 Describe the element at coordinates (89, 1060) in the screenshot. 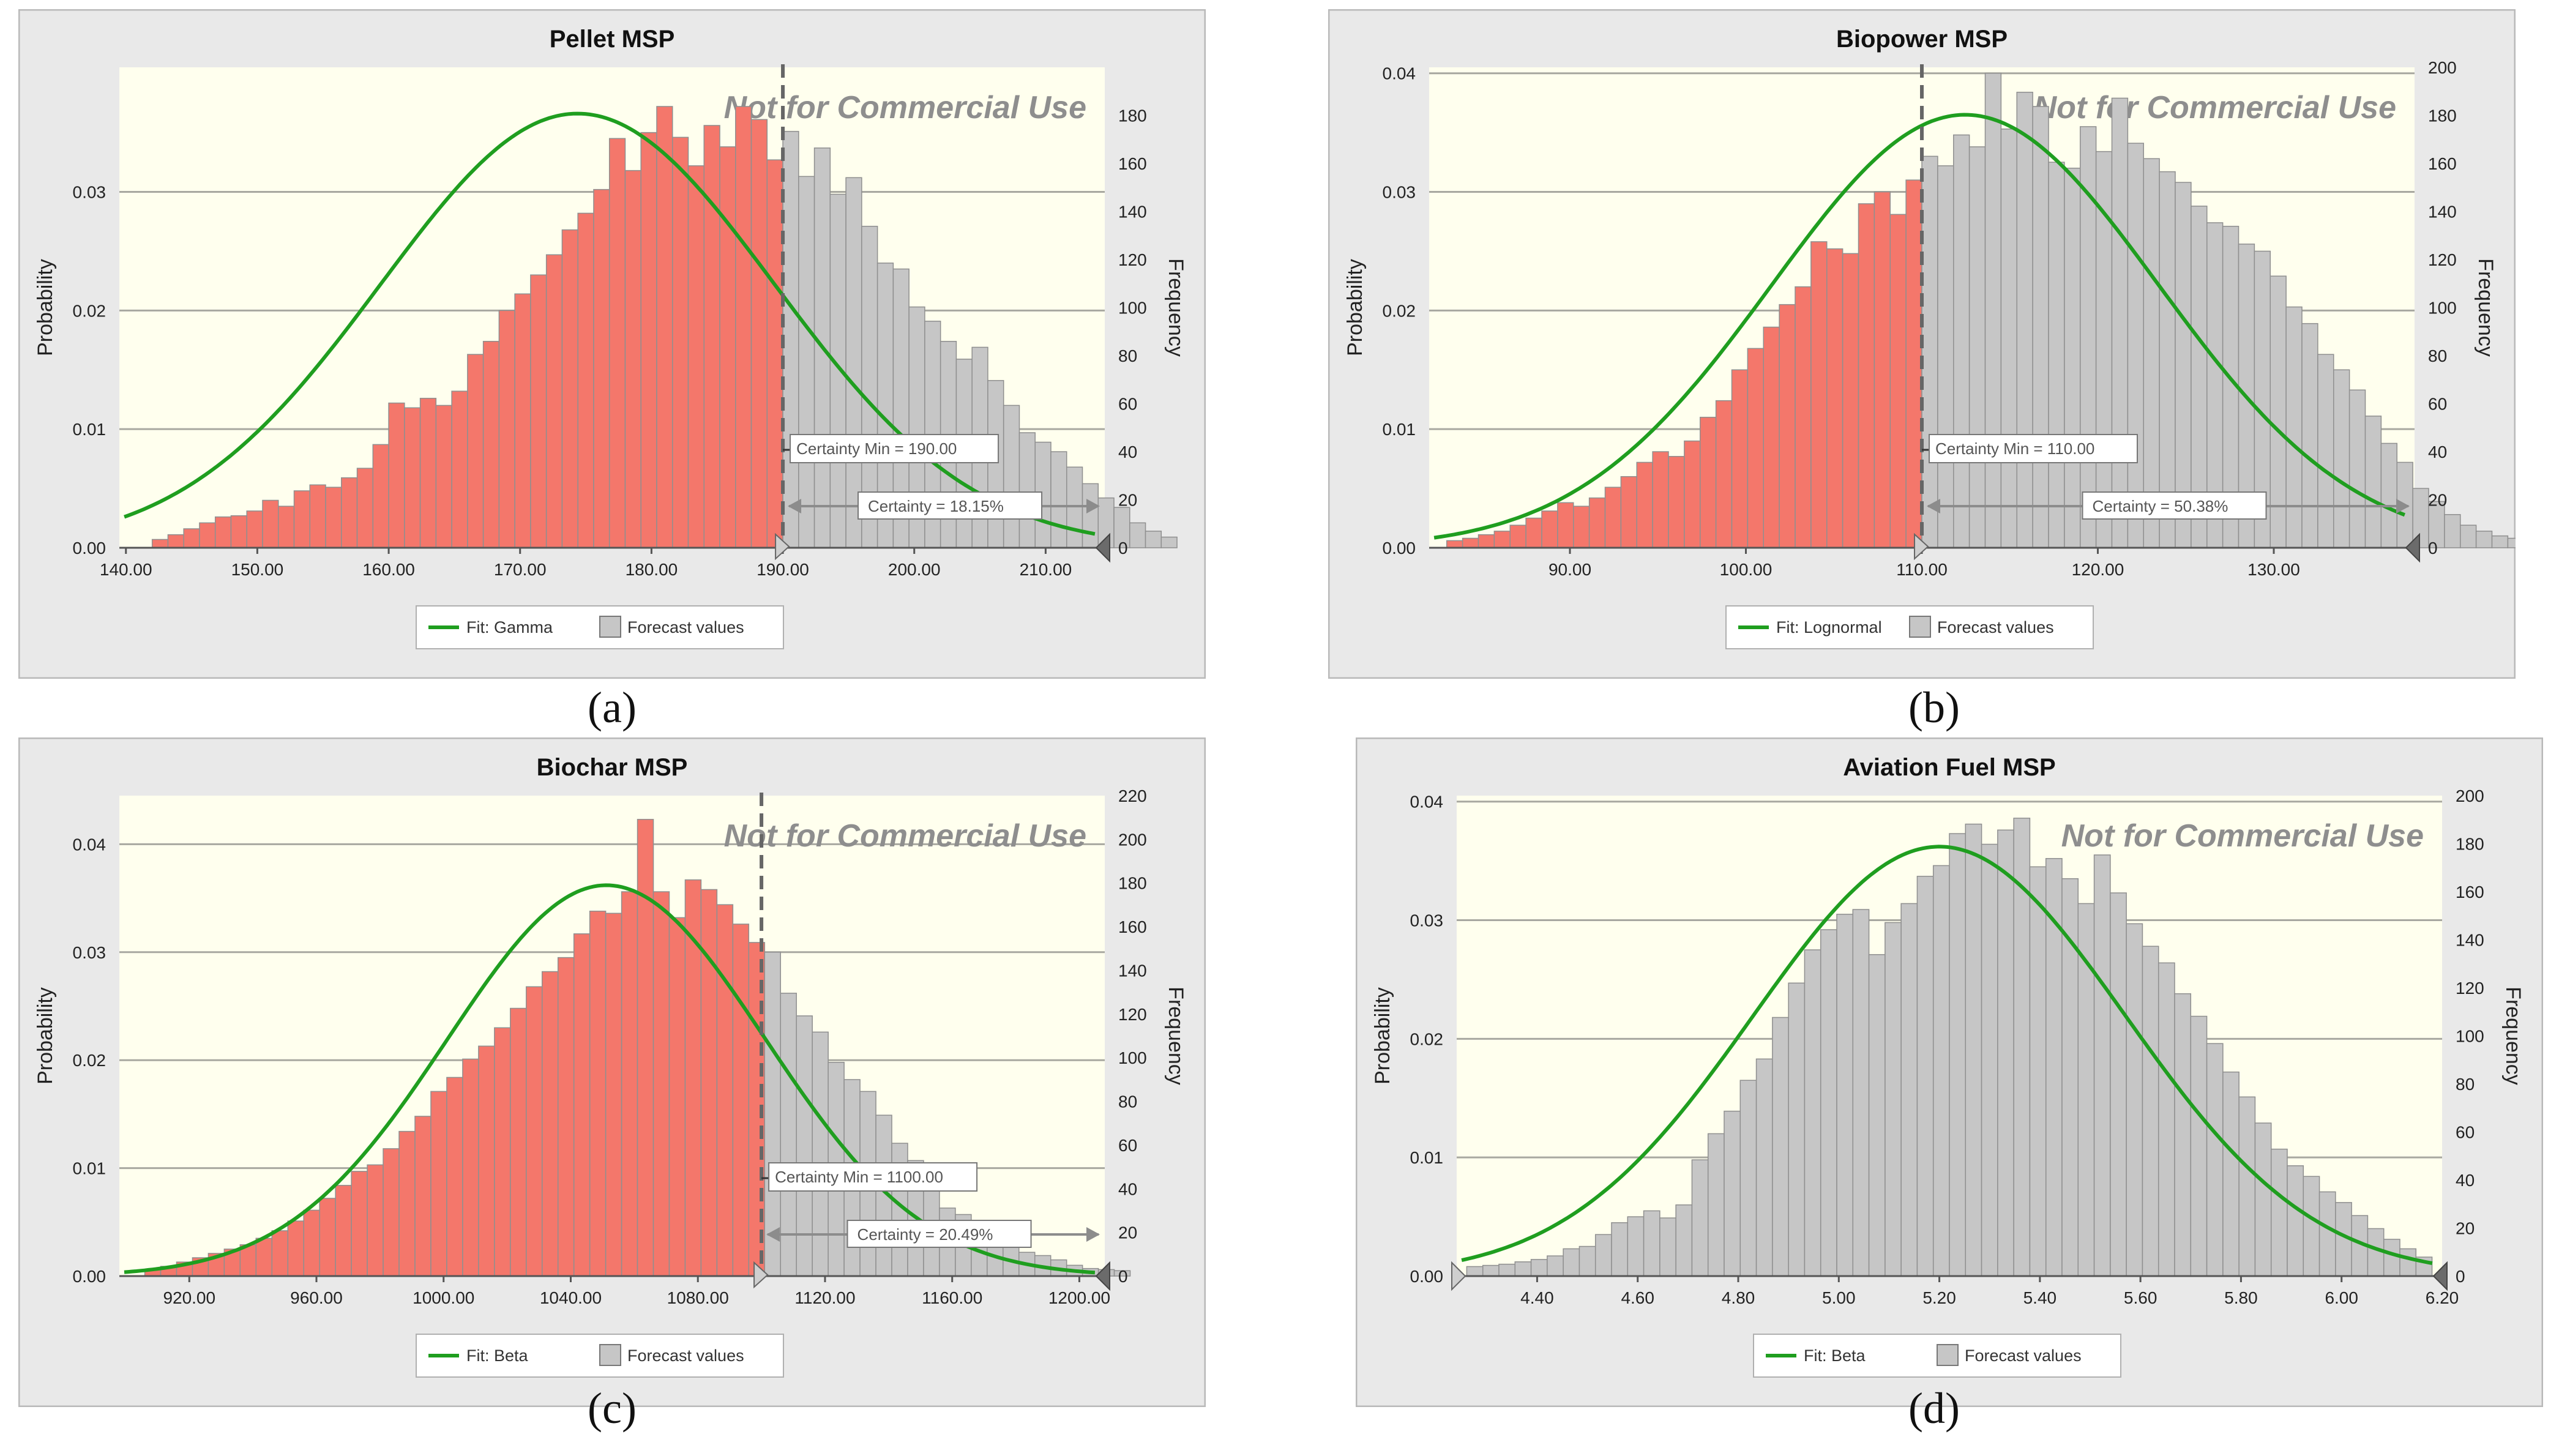

I see `y-tick-label: 0.02` at that location.